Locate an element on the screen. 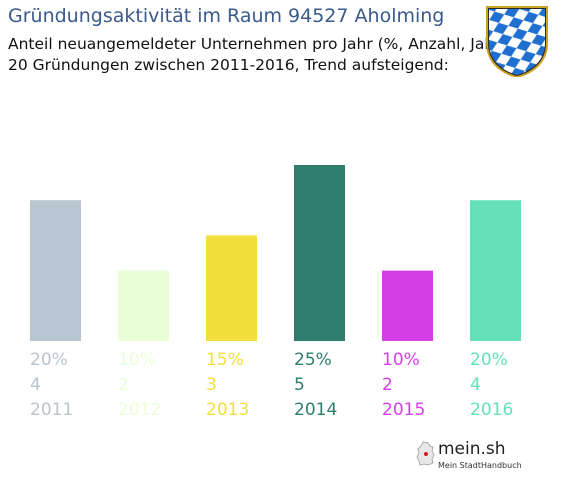 The height and width of the screenshot is (482, 562). year-label: 2012 is located at coordinates (139, 410).